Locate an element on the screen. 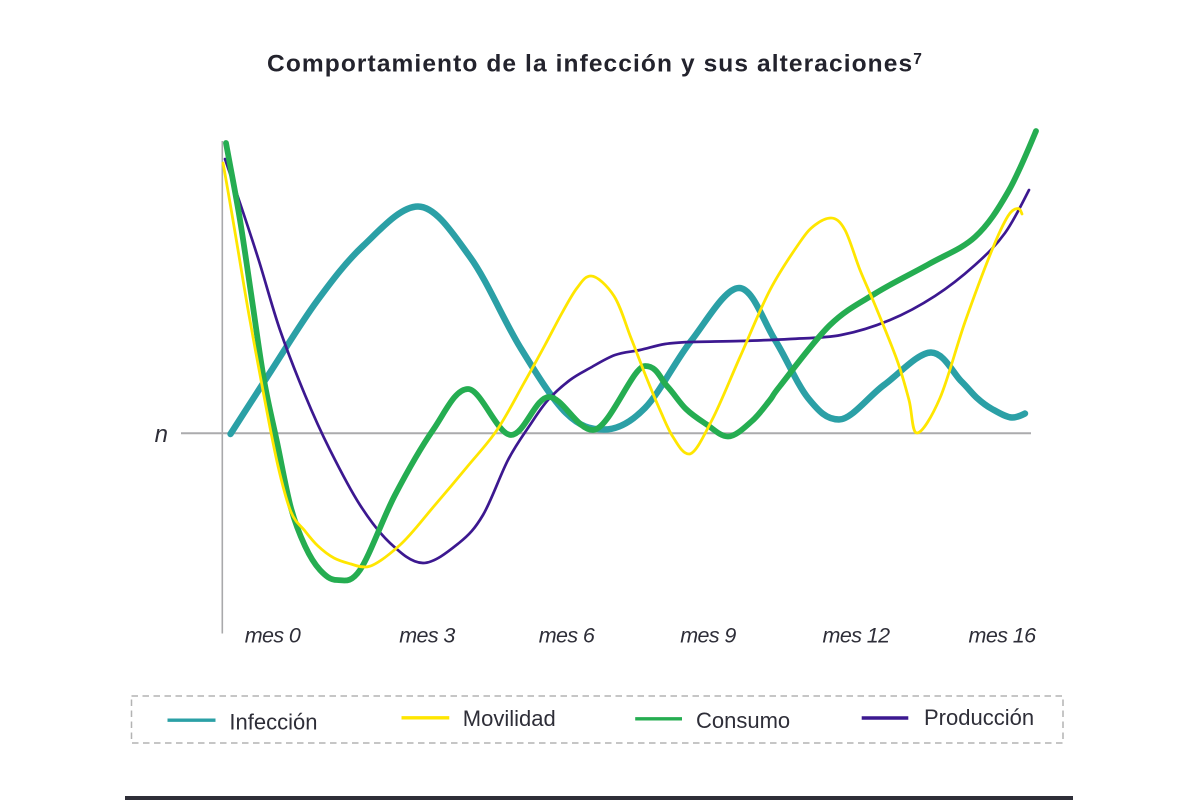 This screenshot has height=800, width=1200. svg-text: mes 3 is located at coordinates (427, 636).